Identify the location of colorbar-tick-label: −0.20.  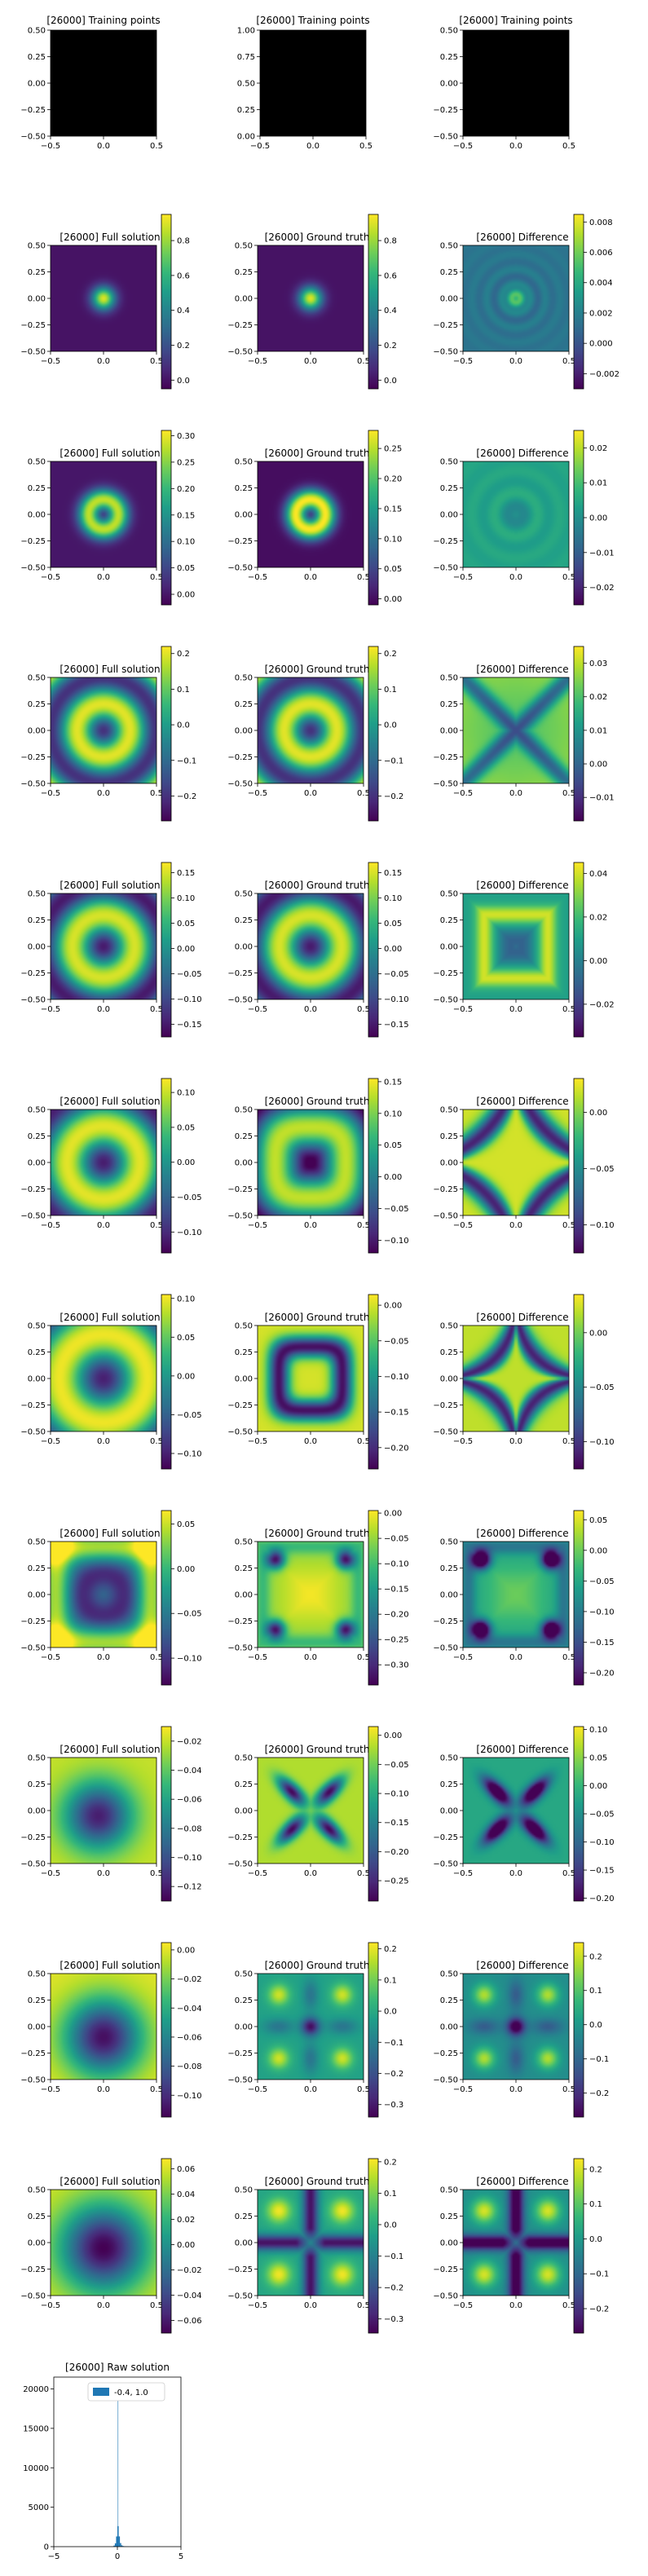
(396, 1852).